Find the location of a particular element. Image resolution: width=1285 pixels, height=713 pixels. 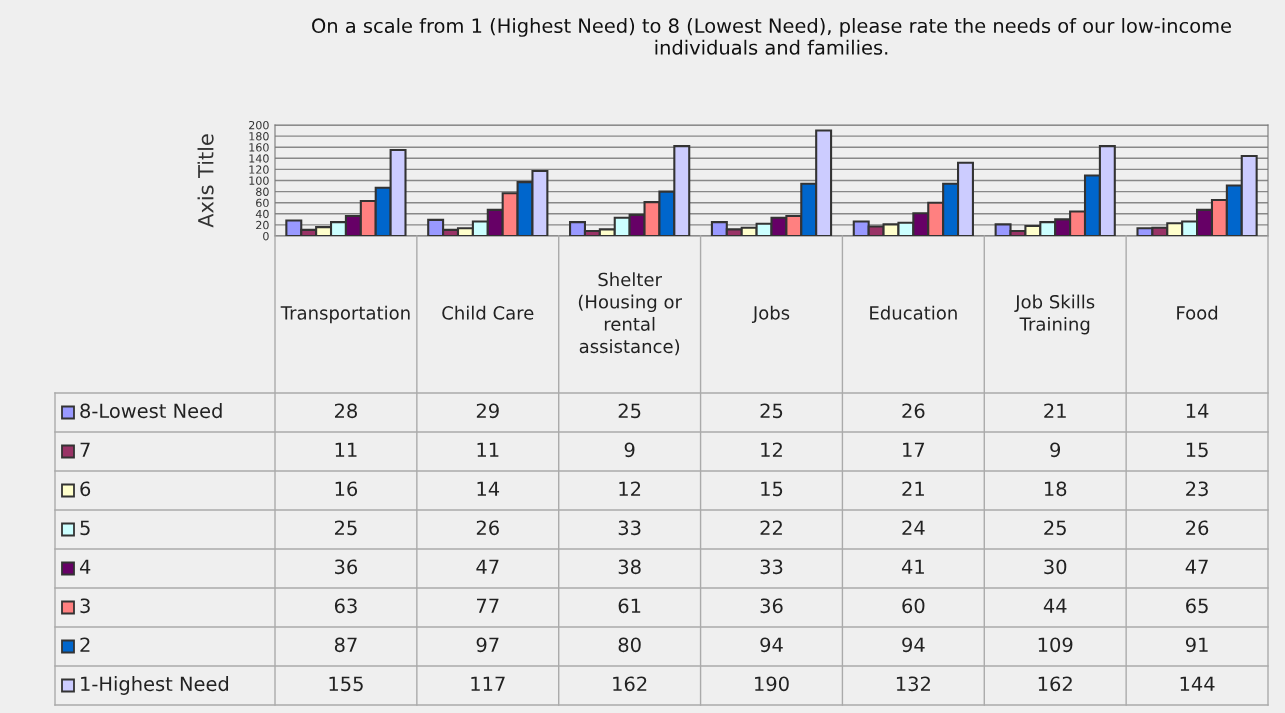

legend-label: 5 is located at coordinates (85, 528).